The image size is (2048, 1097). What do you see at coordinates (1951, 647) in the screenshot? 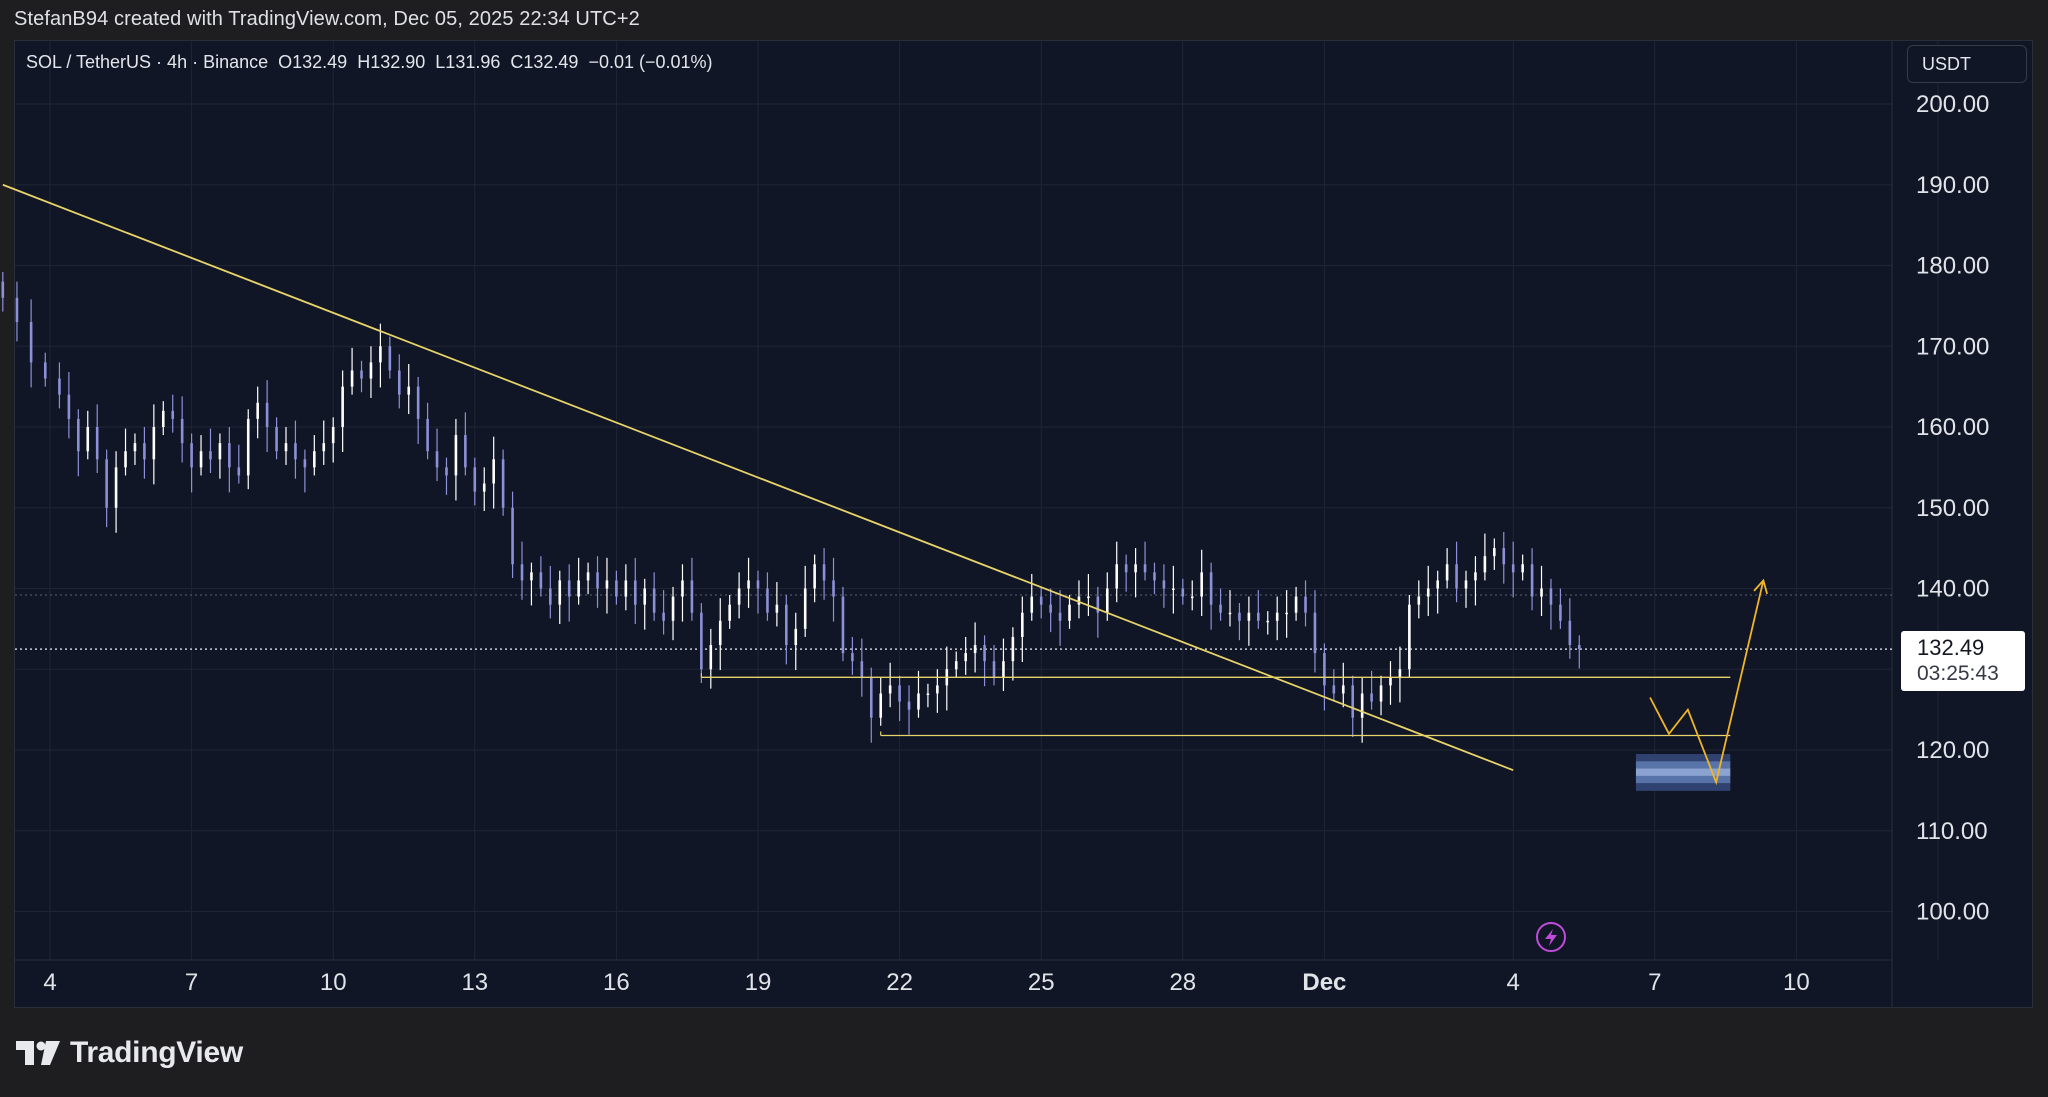
I see `last-price-value: 132.49` at bounding box center [1951, 647].